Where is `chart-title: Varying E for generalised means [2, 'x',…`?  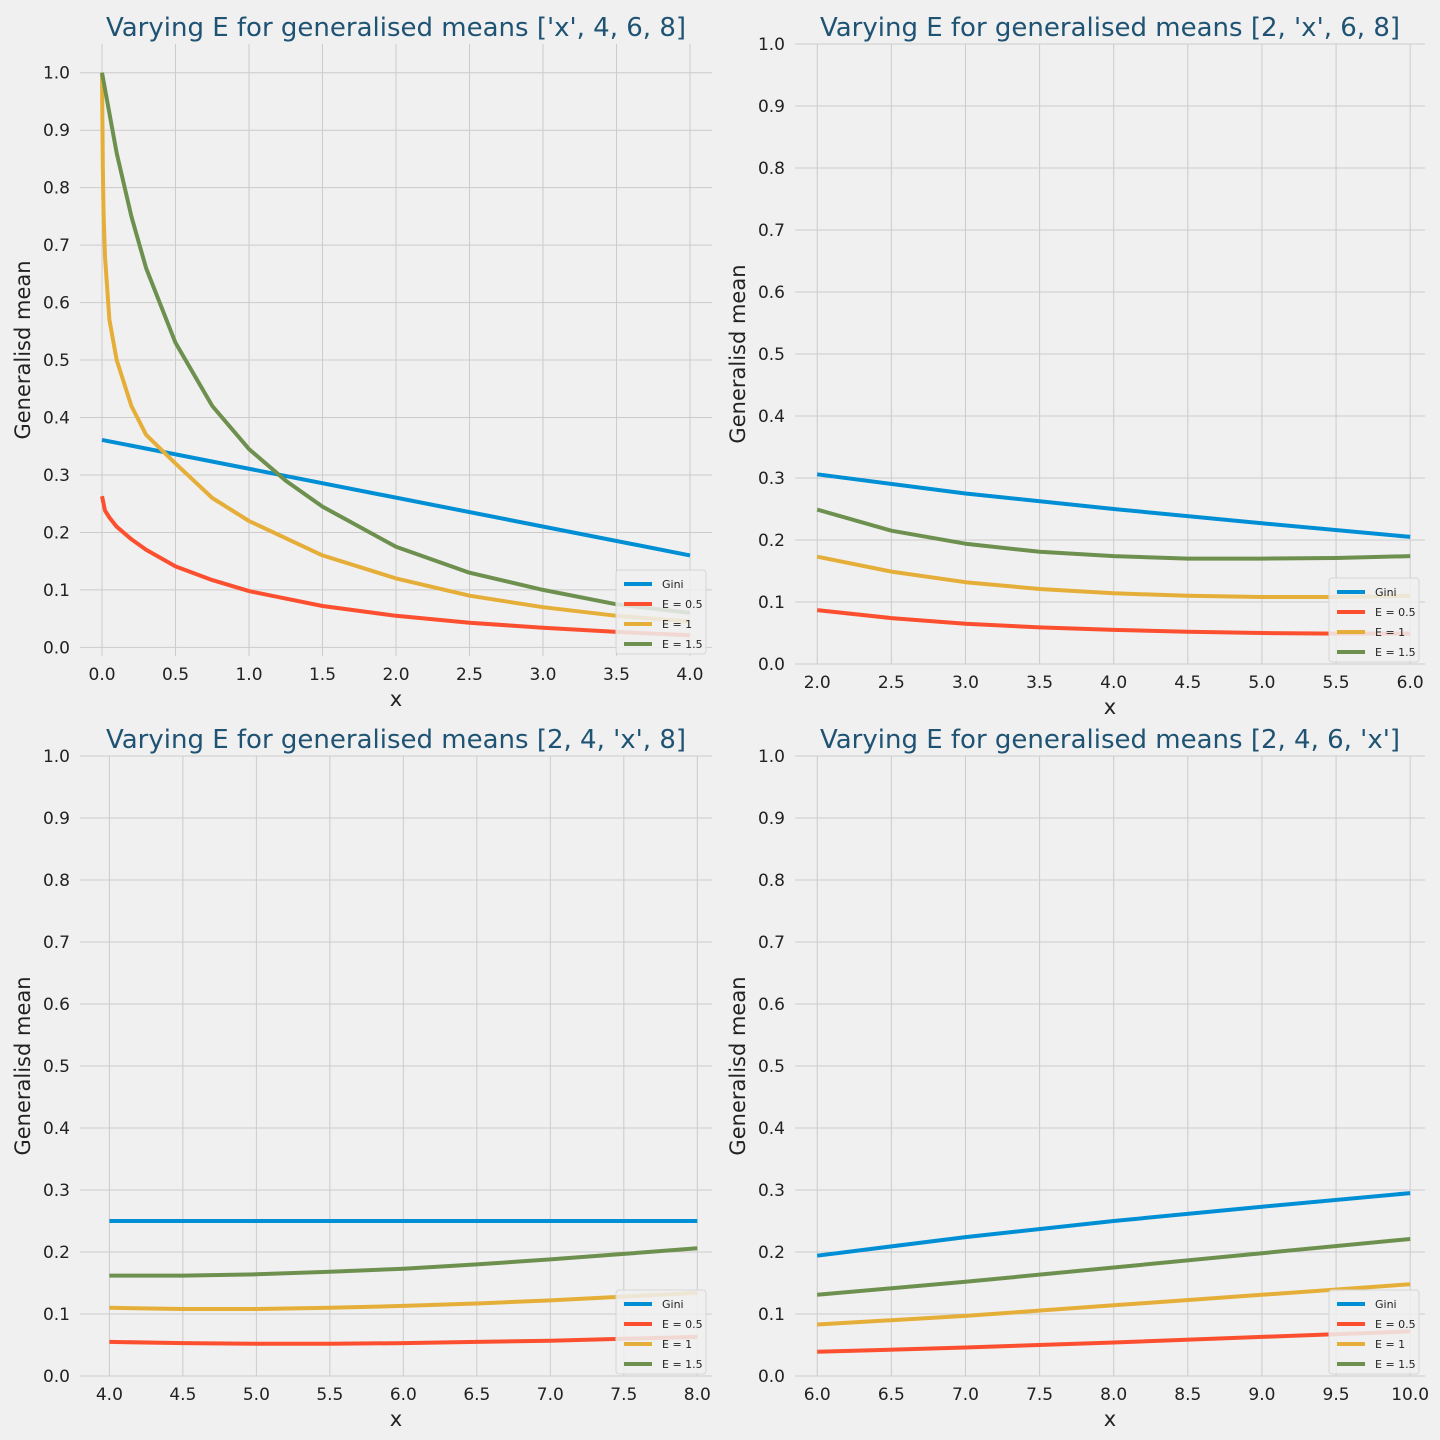
chart-title: Varying E for generalised means [2, 'x',… is located at coordinates (1110, 28).